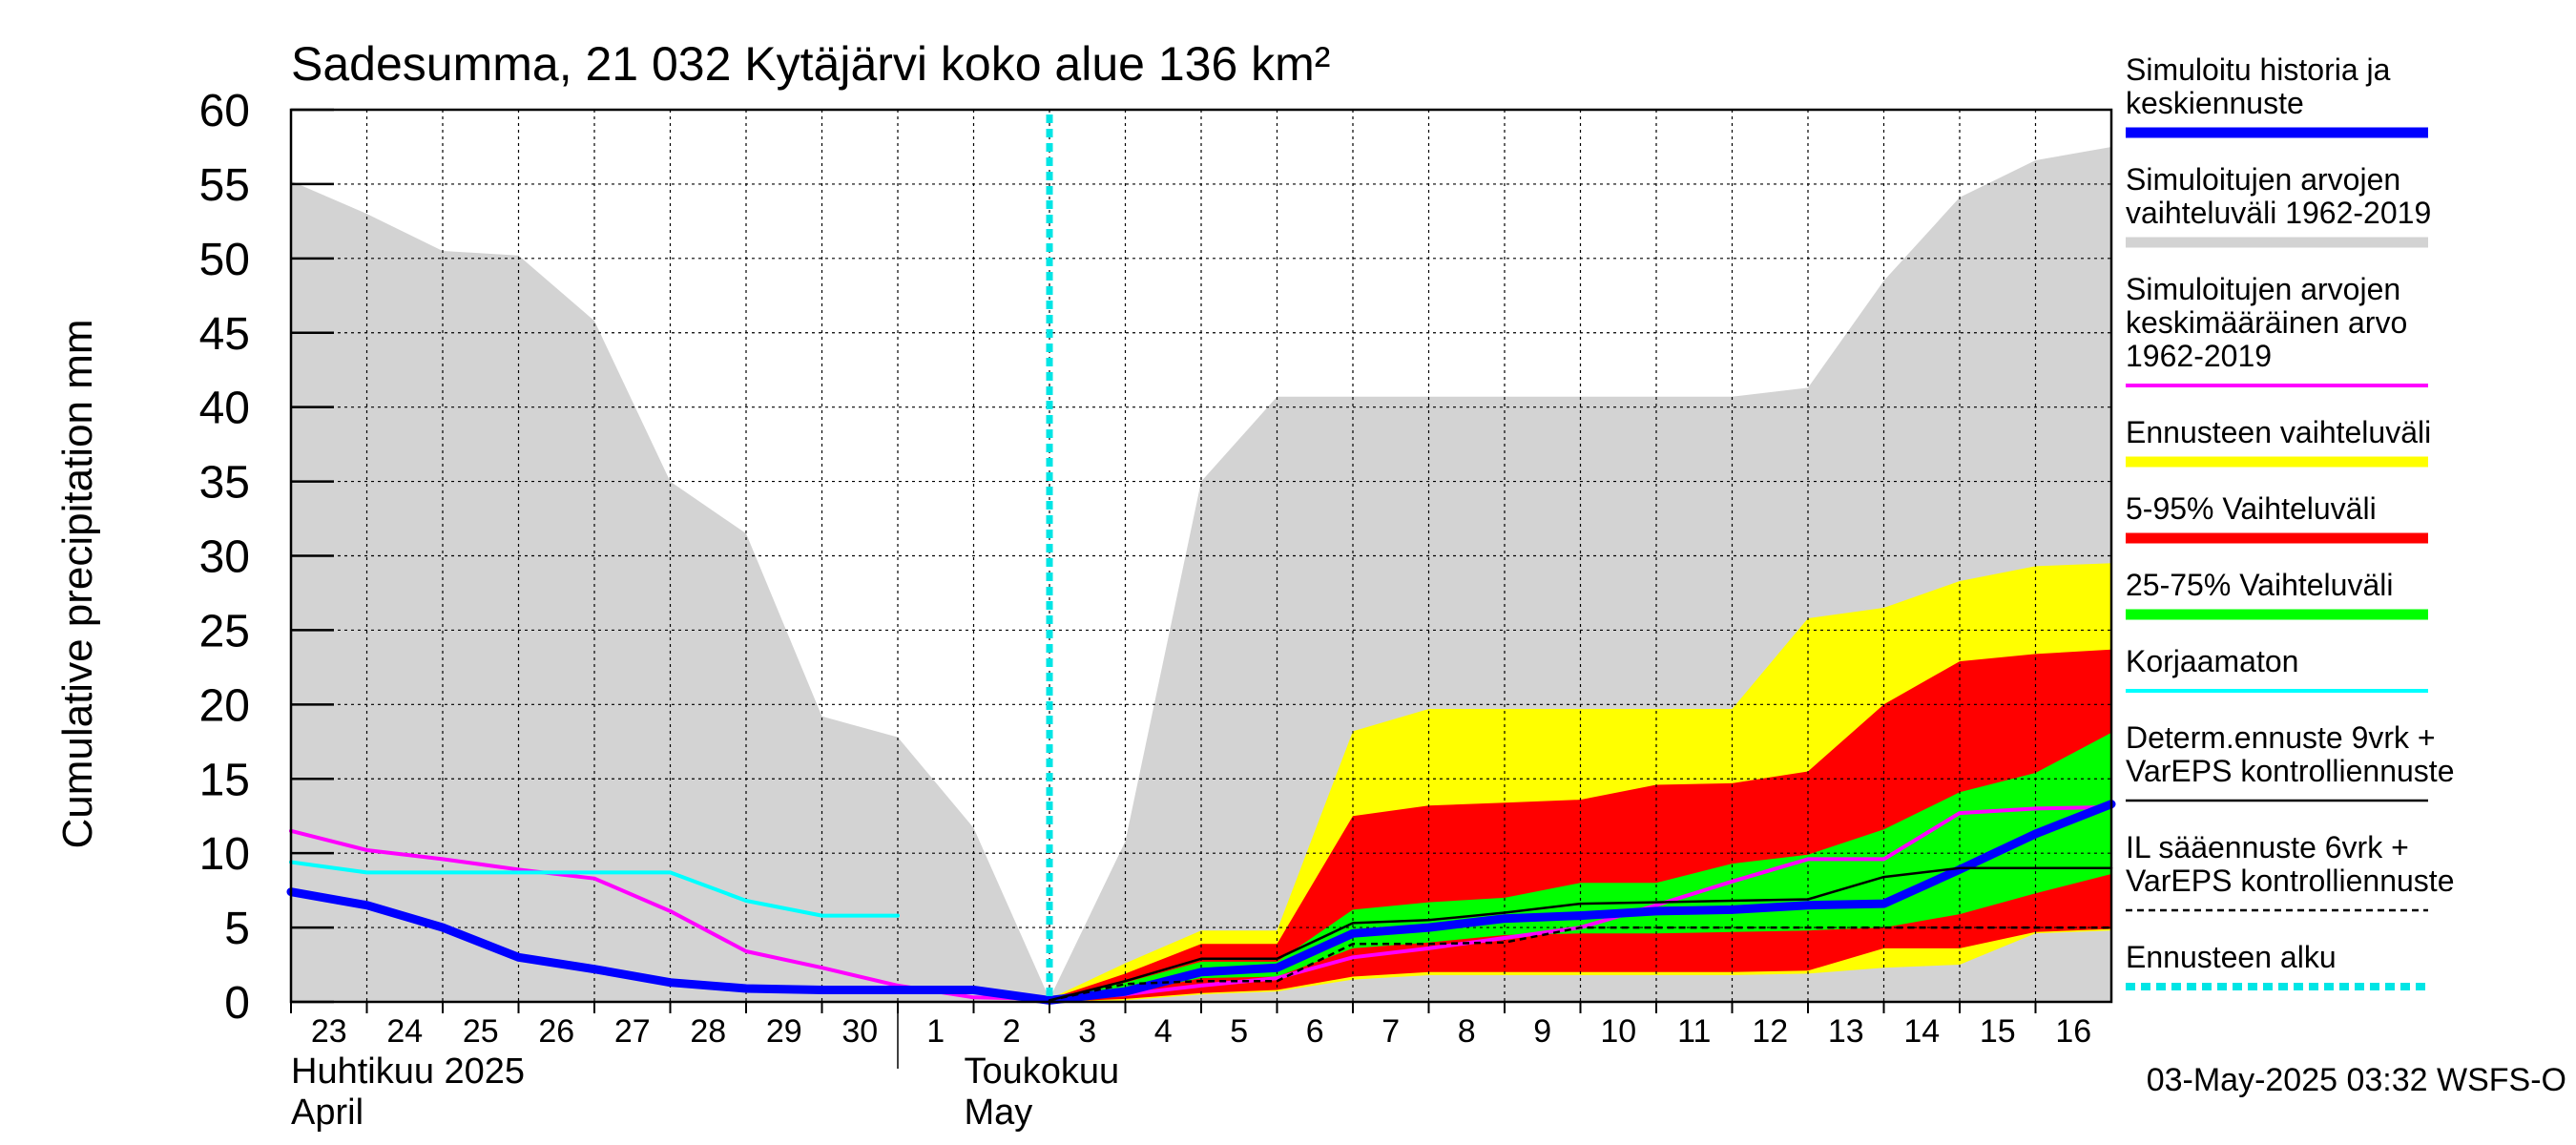 The width and height of the screenshot is (2576, 1145). Describe the element at coordinates (935, 1031) in the screenshot. I see `x-tick-label: 1` at that location.